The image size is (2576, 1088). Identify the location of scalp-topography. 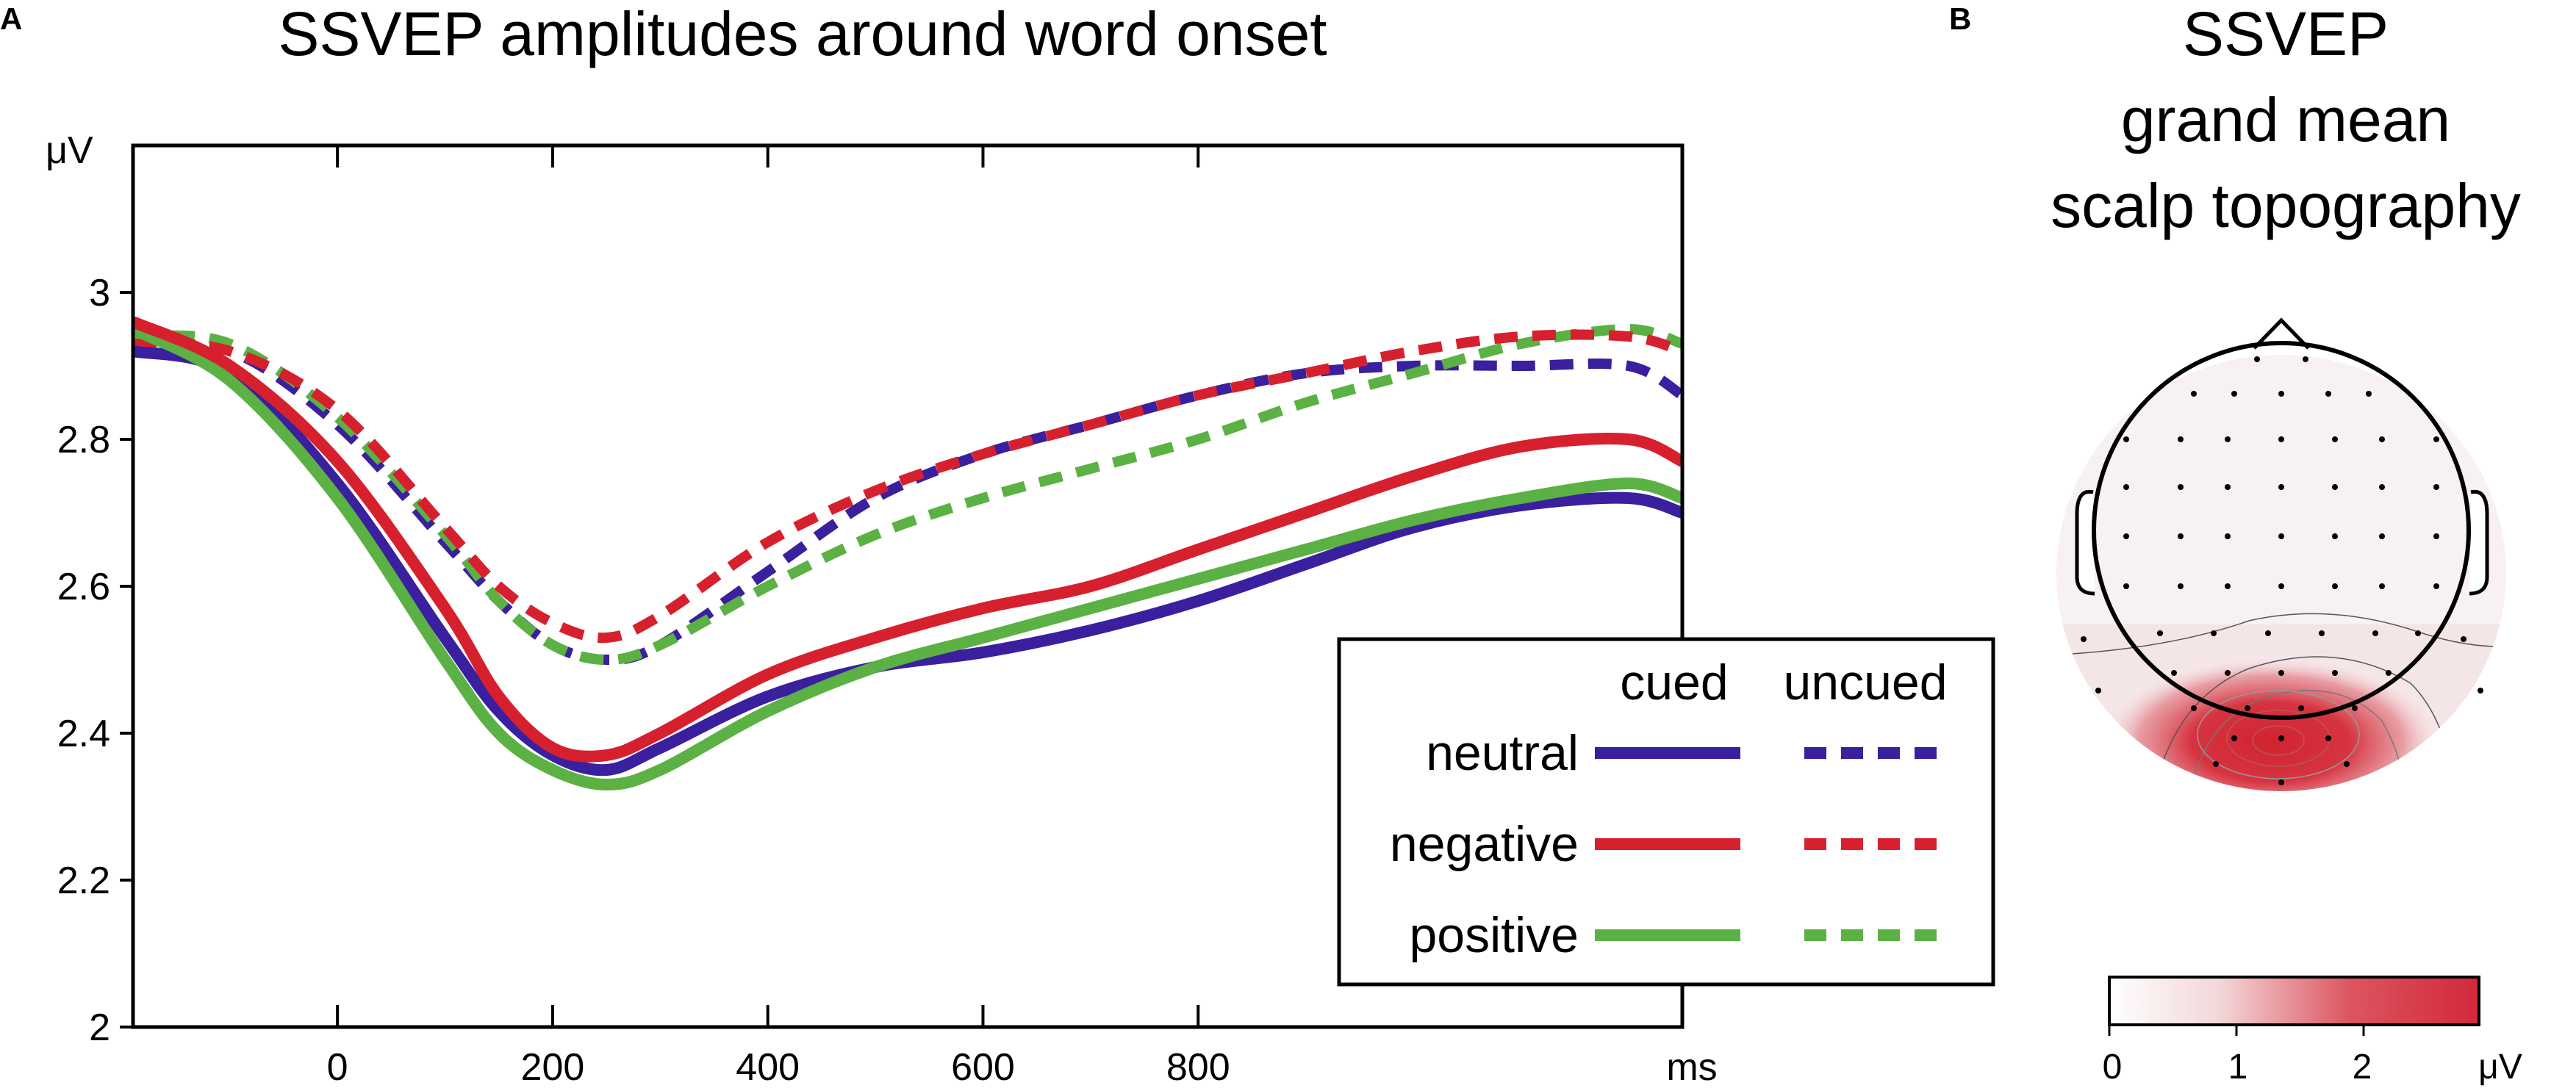
(2281, 554).